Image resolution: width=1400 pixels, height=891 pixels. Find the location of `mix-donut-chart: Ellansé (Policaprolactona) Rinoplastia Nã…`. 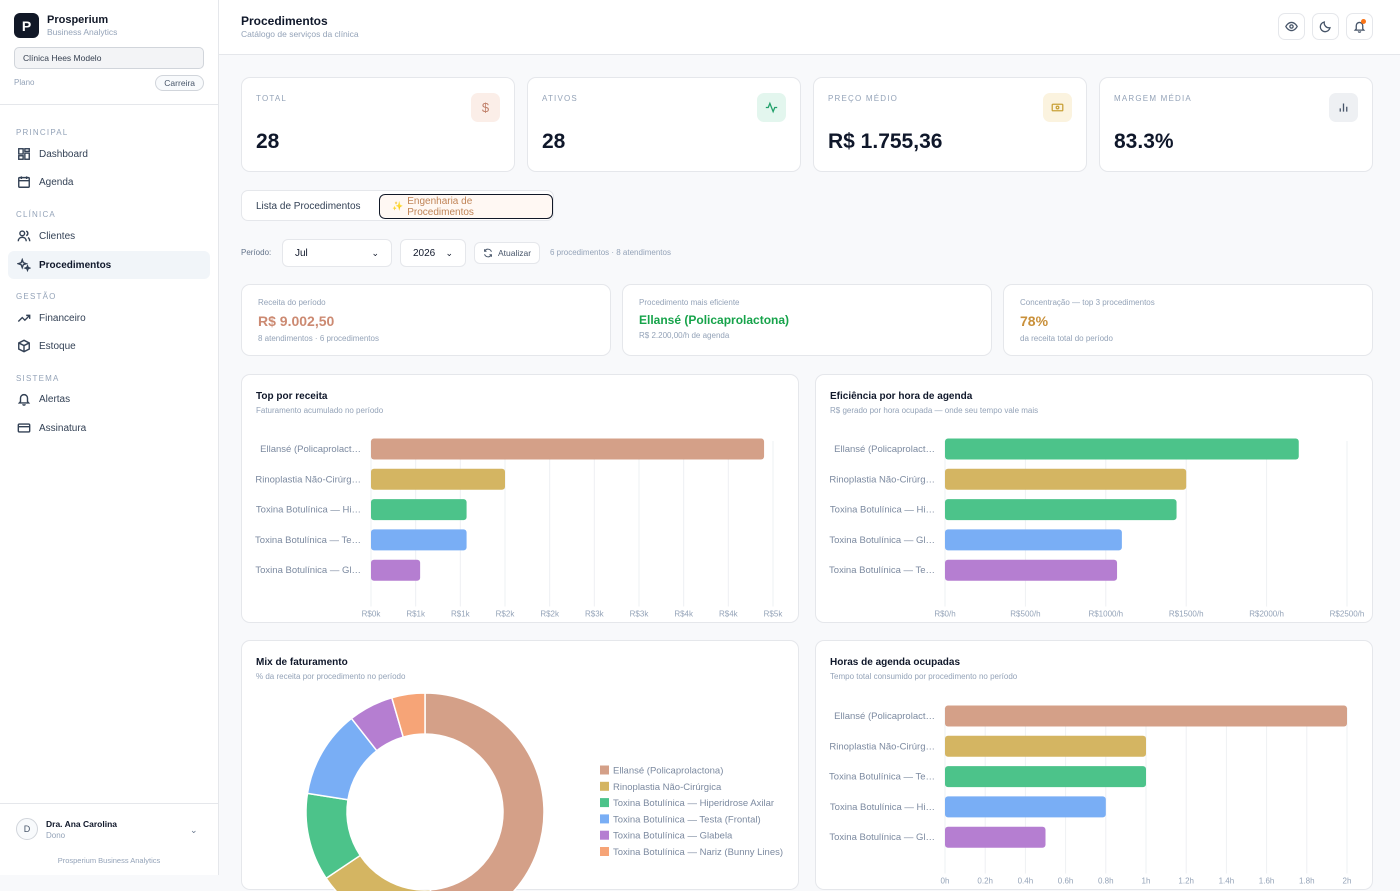

mix-donut-chart: Ellansé (Policaprolactona) Rinoplastia Nã… is located at coordinates (544, 791).